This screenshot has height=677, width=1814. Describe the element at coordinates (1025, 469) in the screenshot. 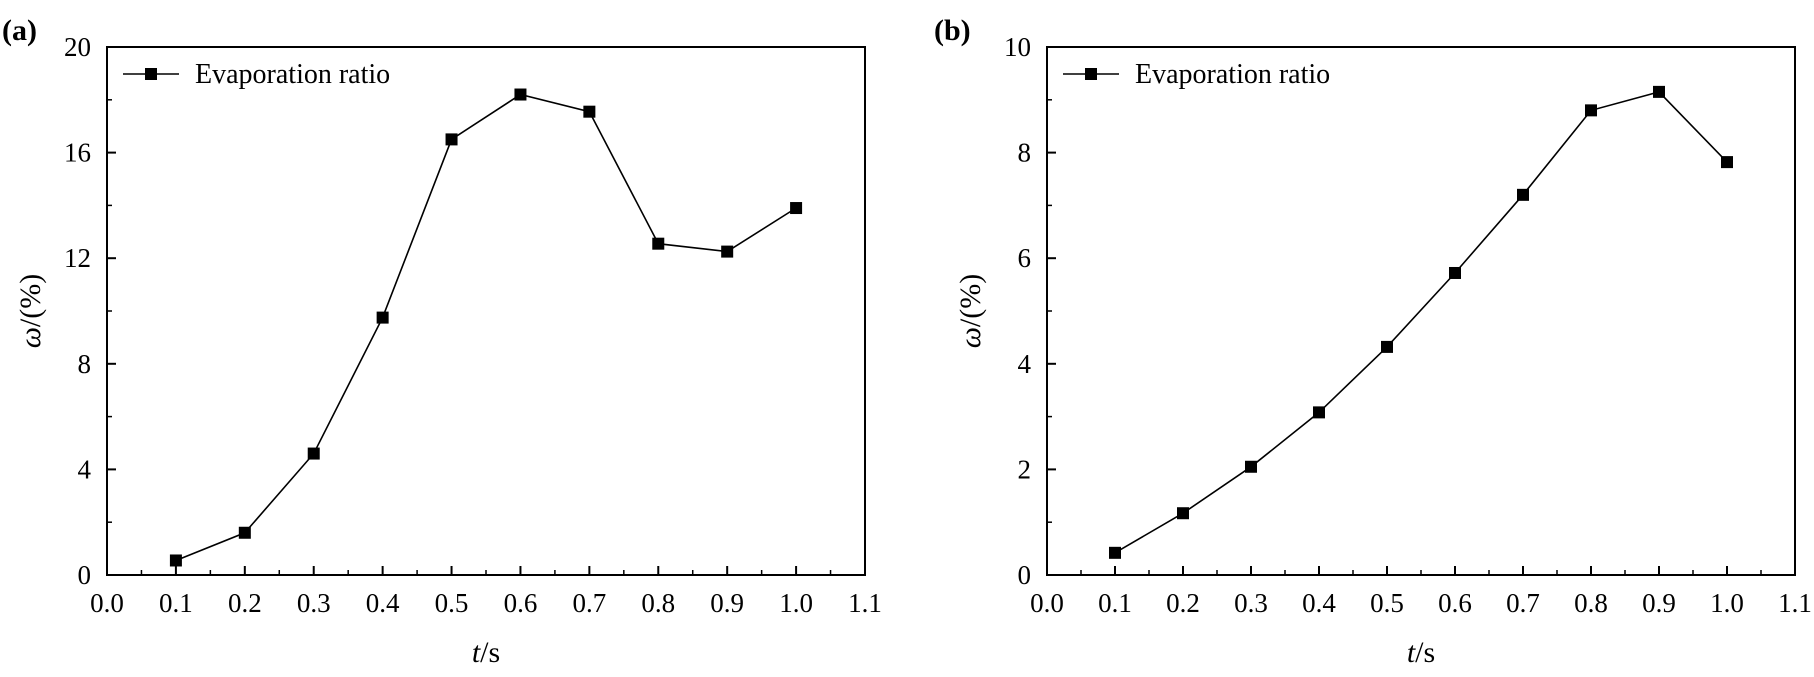

I see `panel-b-y-tick-label: 2` at that location.